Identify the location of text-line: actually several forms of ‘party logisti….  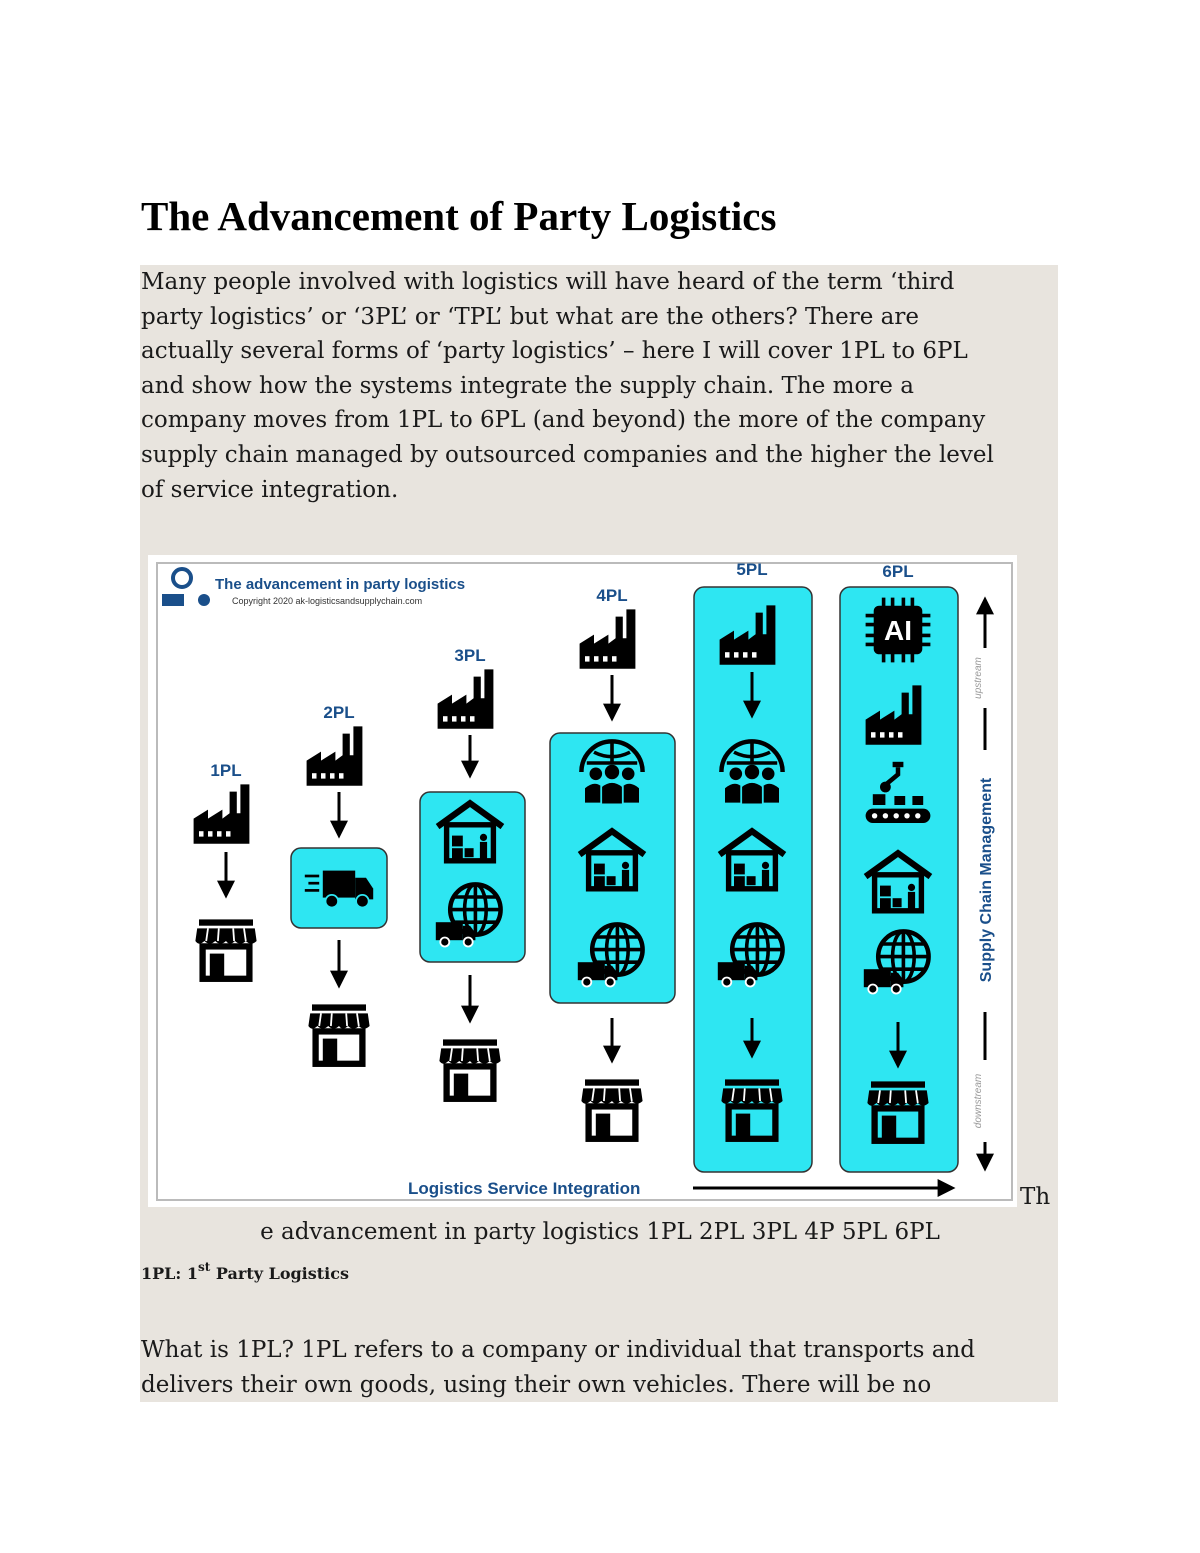
(554, 351).